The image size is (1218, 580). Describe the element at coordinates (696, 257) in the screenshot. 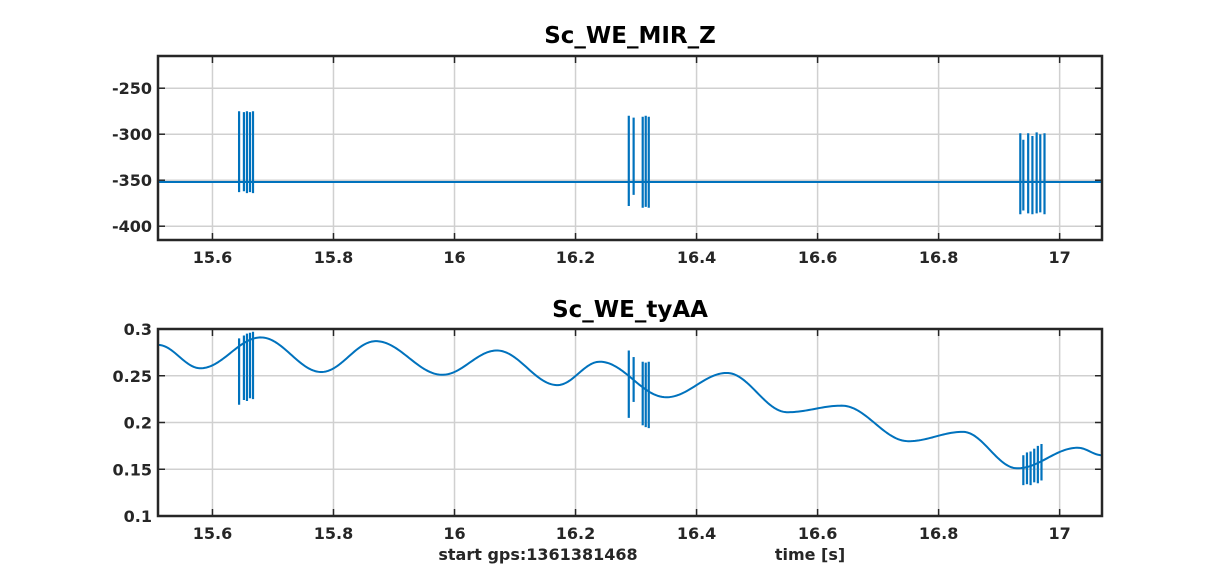

I see `top-chart-xtick-label: 16.4` at that location.